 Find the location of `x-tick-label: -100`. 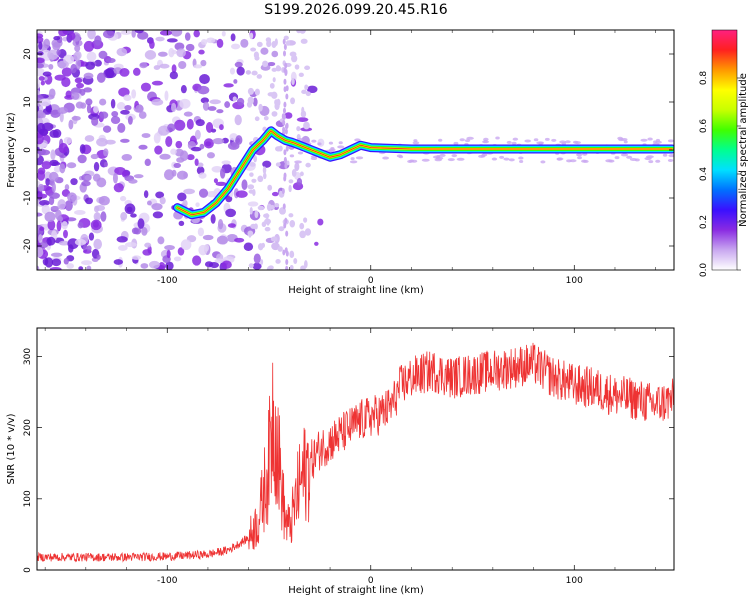

x-tick-label: -100 is located at coordinates (167, 281).